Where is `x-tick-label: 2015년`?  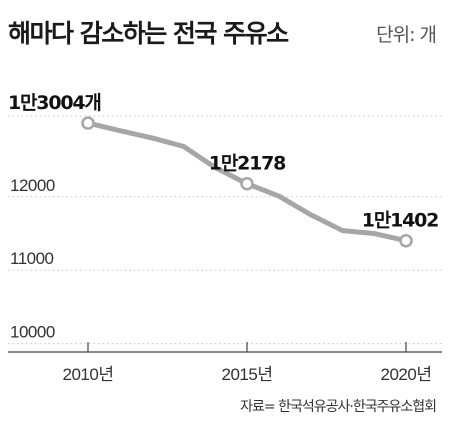 x-tick-label: 2015년 is located at coordinates (247, 374).